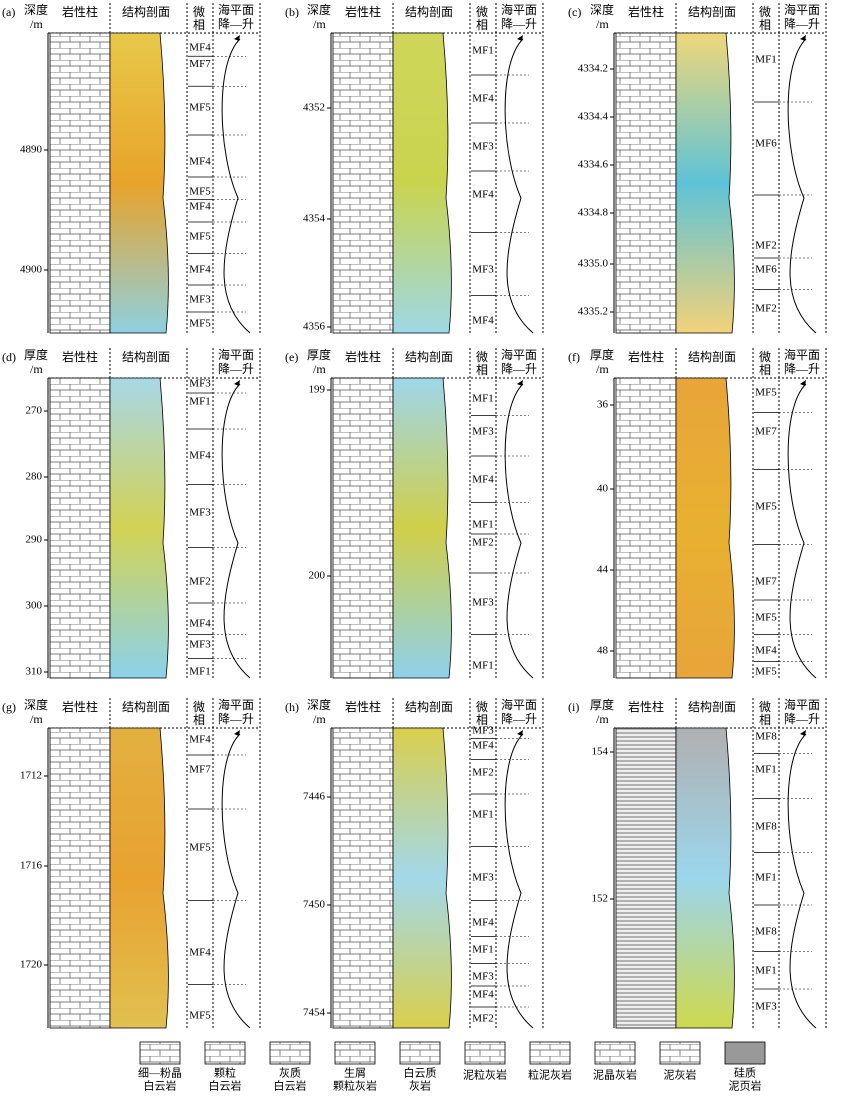  I want to click on depth-tick-label: 1720, so click(31, 965).